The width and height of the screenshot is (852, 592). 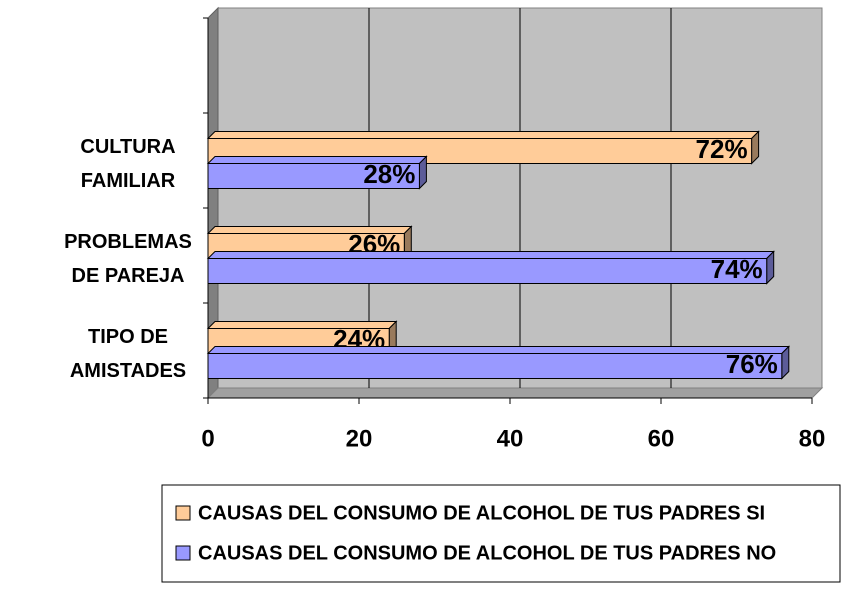 What do you see at coordinates (359, 438) in the screenshot?
I see `x-tick-label: 20` at bounding box center [359, 438].